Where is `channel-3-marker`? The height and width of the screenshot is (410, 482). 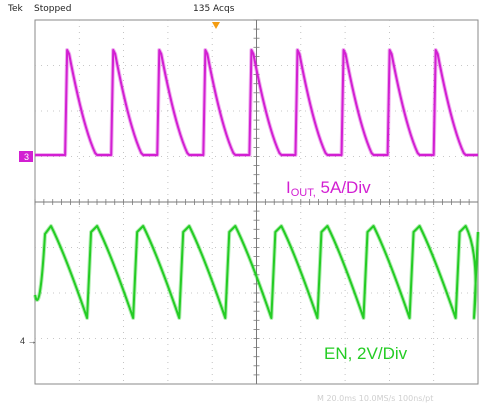
channel-3-marker is located at coordinates (26, 156).